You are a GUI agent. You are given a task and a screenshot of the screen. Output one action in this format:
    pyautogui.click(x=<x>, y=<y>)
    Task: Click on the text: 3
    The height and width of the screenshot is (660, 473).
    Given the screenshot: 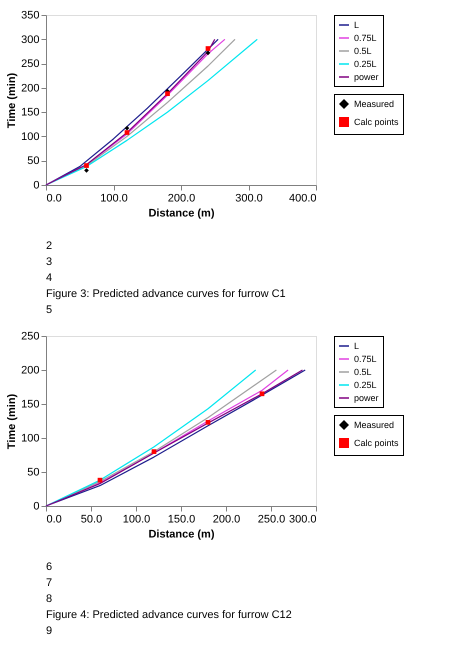 What is the action you would take?
    pyautogui.click(x=49, y=262)
    